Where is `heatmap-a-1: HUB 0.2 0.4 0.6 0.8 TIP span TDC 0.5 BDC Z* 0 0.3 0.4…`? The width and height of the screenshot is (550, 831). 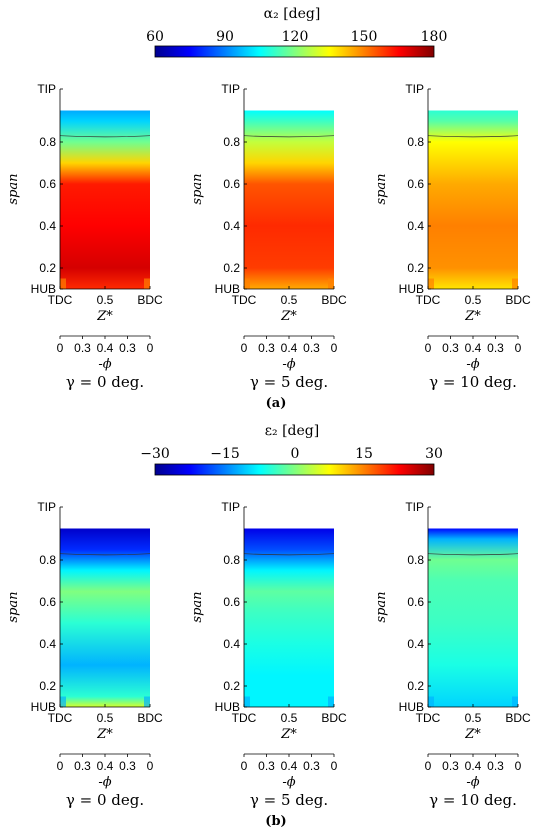
heatmap-a-1: HUB 0.2 0.4 0.6 0.8 TIP span TDC 0.5 BDC Z* 0 0.3 0.4… is located at coordinates (84, 236).